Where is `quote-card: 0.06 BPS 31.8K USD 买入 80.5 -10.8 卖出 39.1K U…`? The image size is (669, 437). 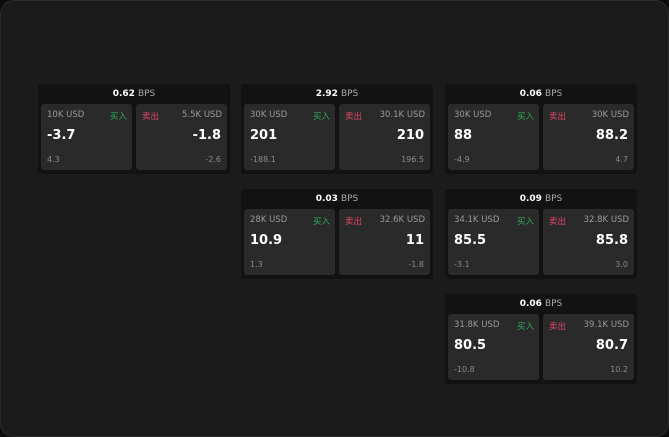 quote-card: 0.06 BPS 31.8K USD 买入 80.5 -10.8 卖出 39.1K U… is located at coordinates (541, 339).